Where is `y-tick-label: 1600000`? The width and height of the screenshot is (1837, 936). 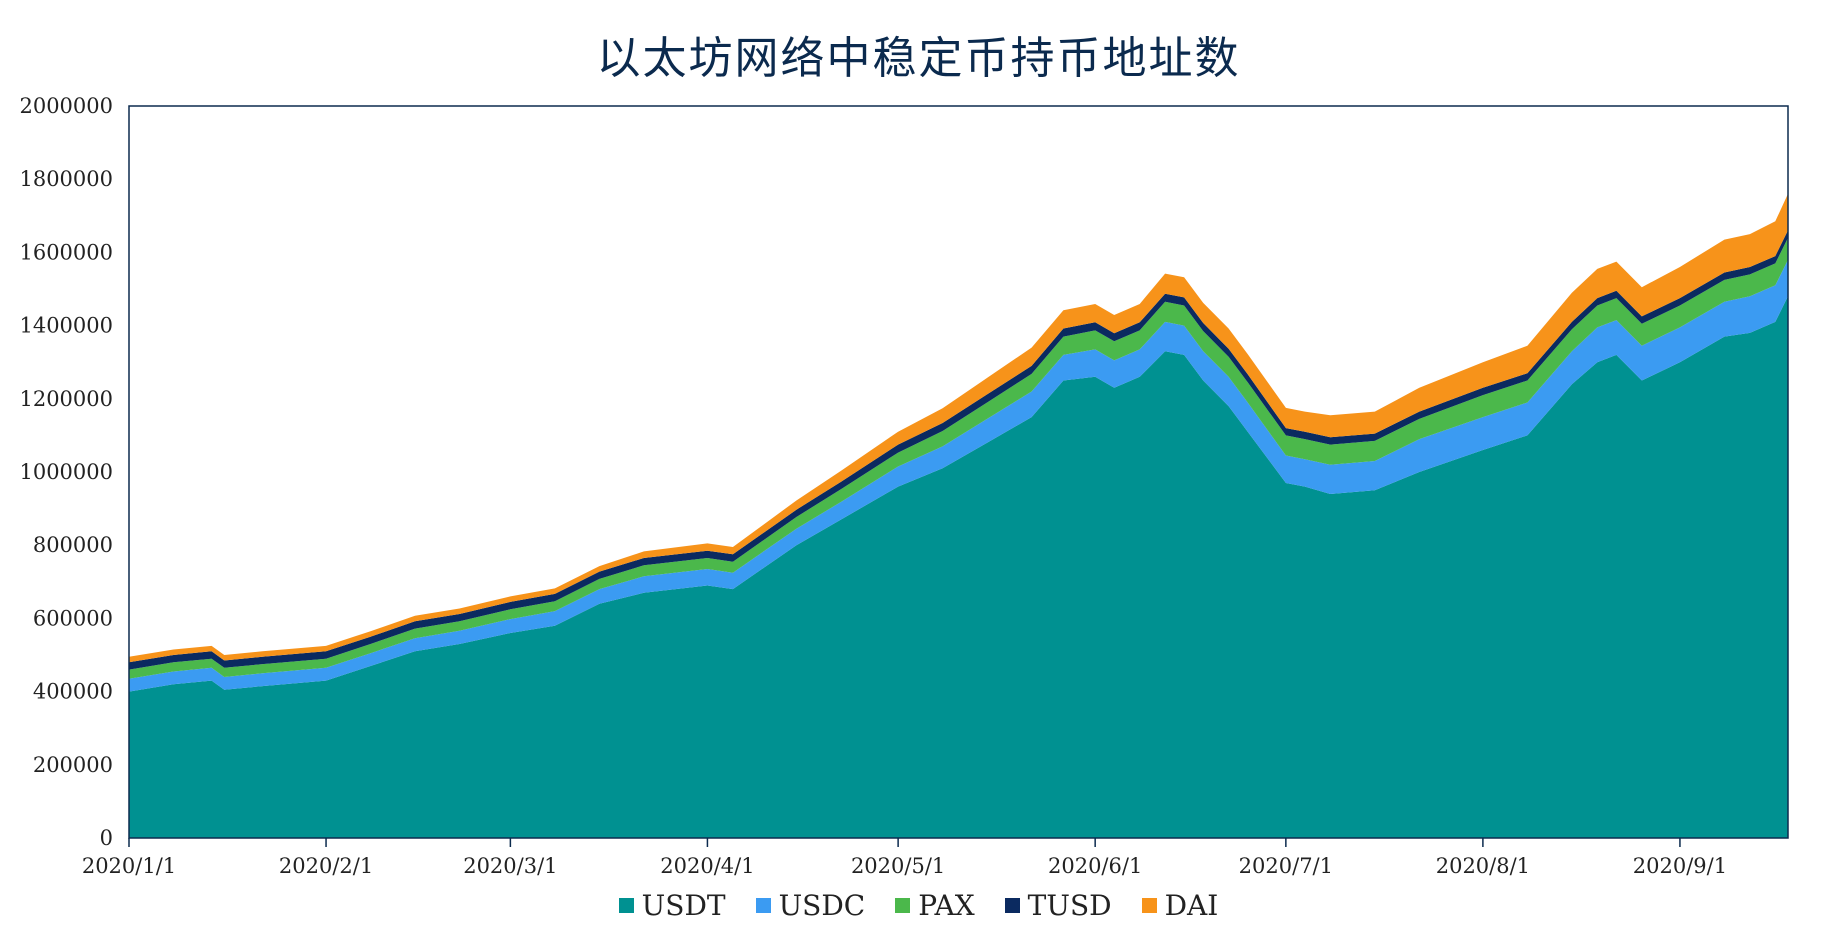 y-tick-label: 1600000 is located at coordinates (66, 252).